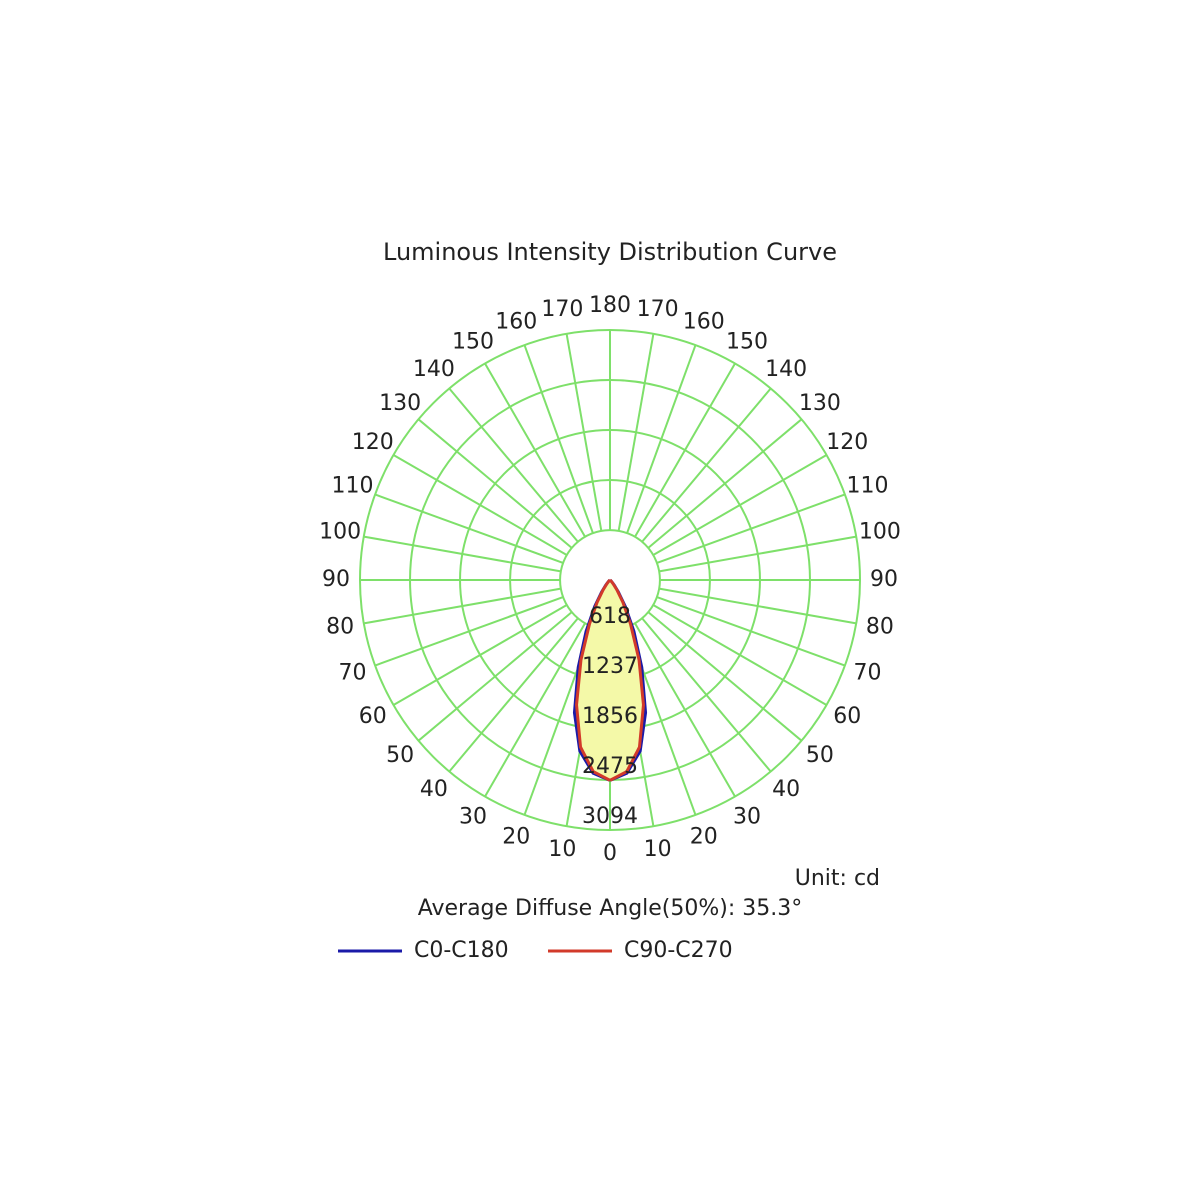  What do you see at coordinates (610, 908) in the screenshot?
I see `note: Average Diffuse Angle(50%): 35.3°` at bounding box center [610, 908].